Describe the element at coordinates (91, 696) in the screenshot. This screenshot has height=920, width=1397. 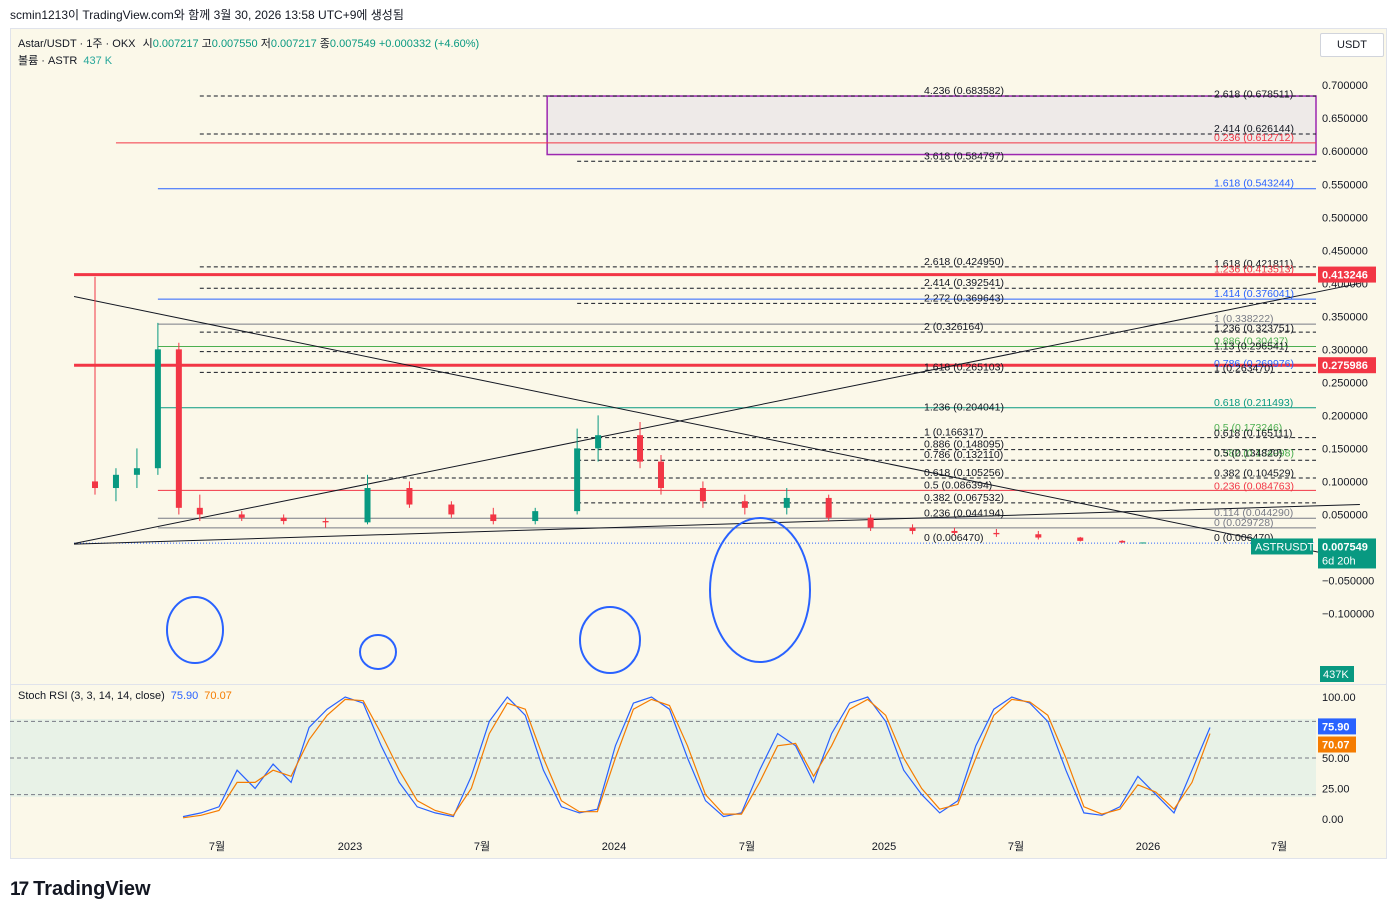
I see `stoch-label: Stoch RSI (3, 3, 14, 14, close)` at that location.